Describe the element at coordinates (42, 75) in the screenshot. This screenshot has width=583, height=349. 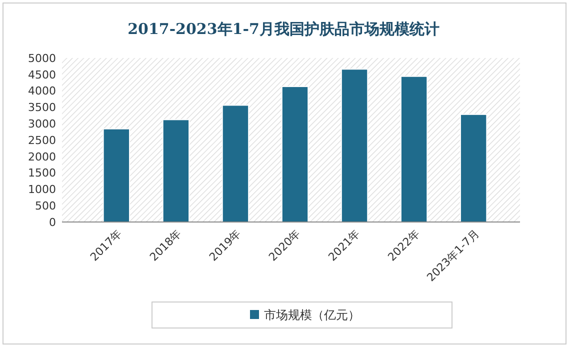
I see `y-tick-label: 4500` at that location.